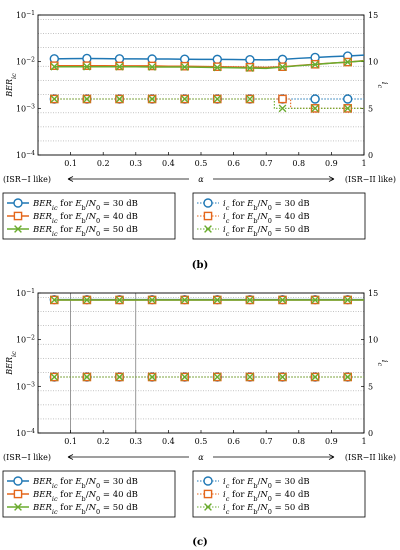  Describe the element at coordinates (70, 441) in the screenshot. I see `x-tick-label: 0.1` at that location.